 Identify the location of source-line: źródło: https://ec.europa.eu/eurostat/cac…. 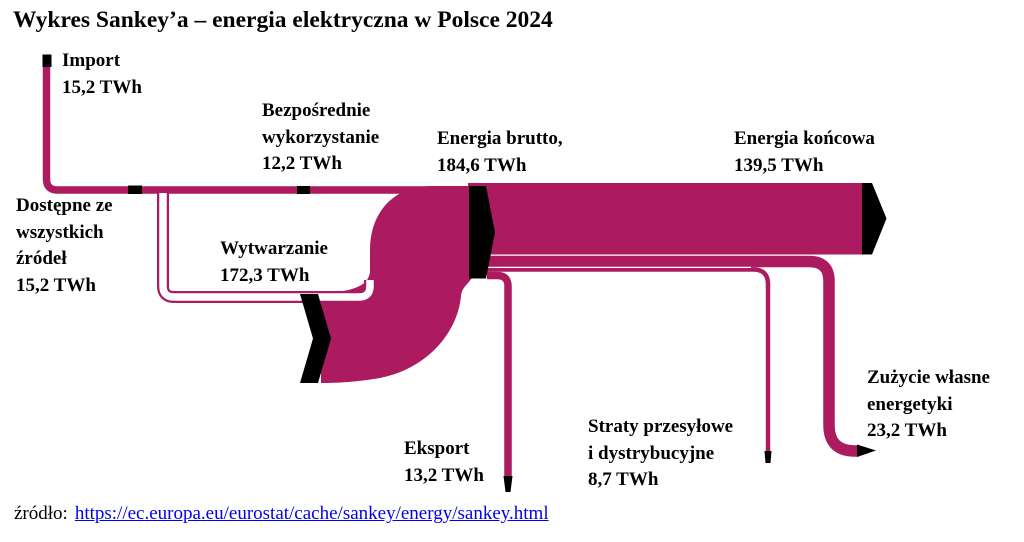
(281, 514).